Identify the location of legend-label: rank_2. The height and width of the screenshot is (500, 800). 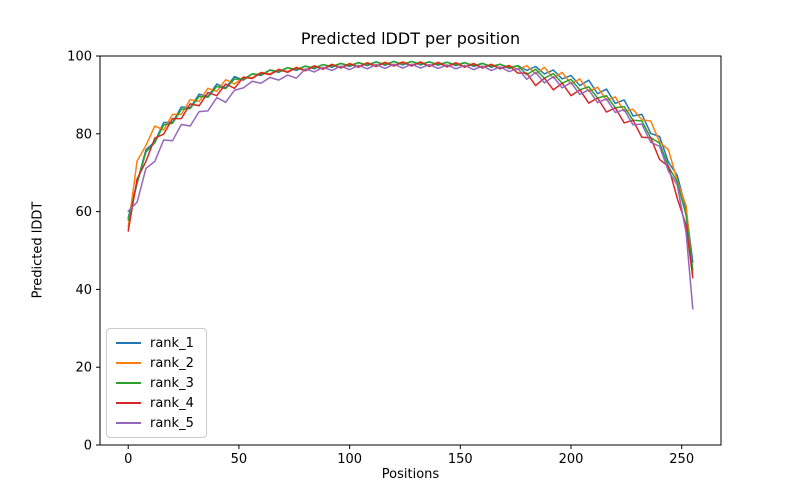
(172, 363).